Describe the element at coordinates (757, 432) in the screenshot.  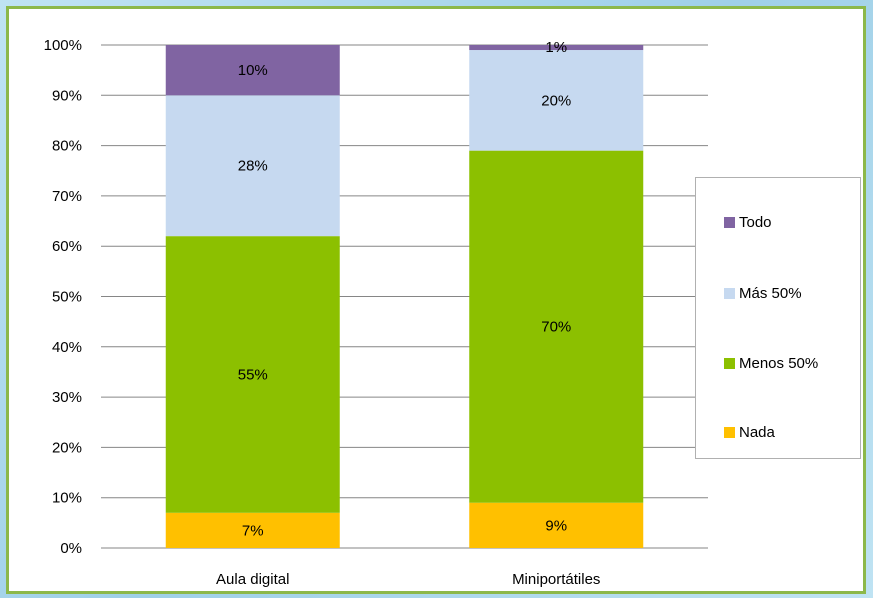
I see `legend-label: Nada` at that location.